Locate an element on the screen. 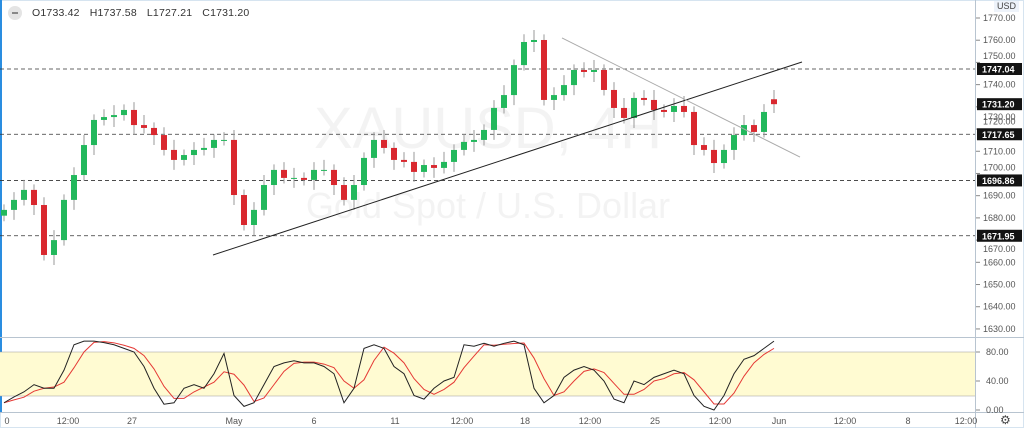 The width and height of the screenshot is (1024, 428). time-label: 0 is located at coordinates (6, 421).